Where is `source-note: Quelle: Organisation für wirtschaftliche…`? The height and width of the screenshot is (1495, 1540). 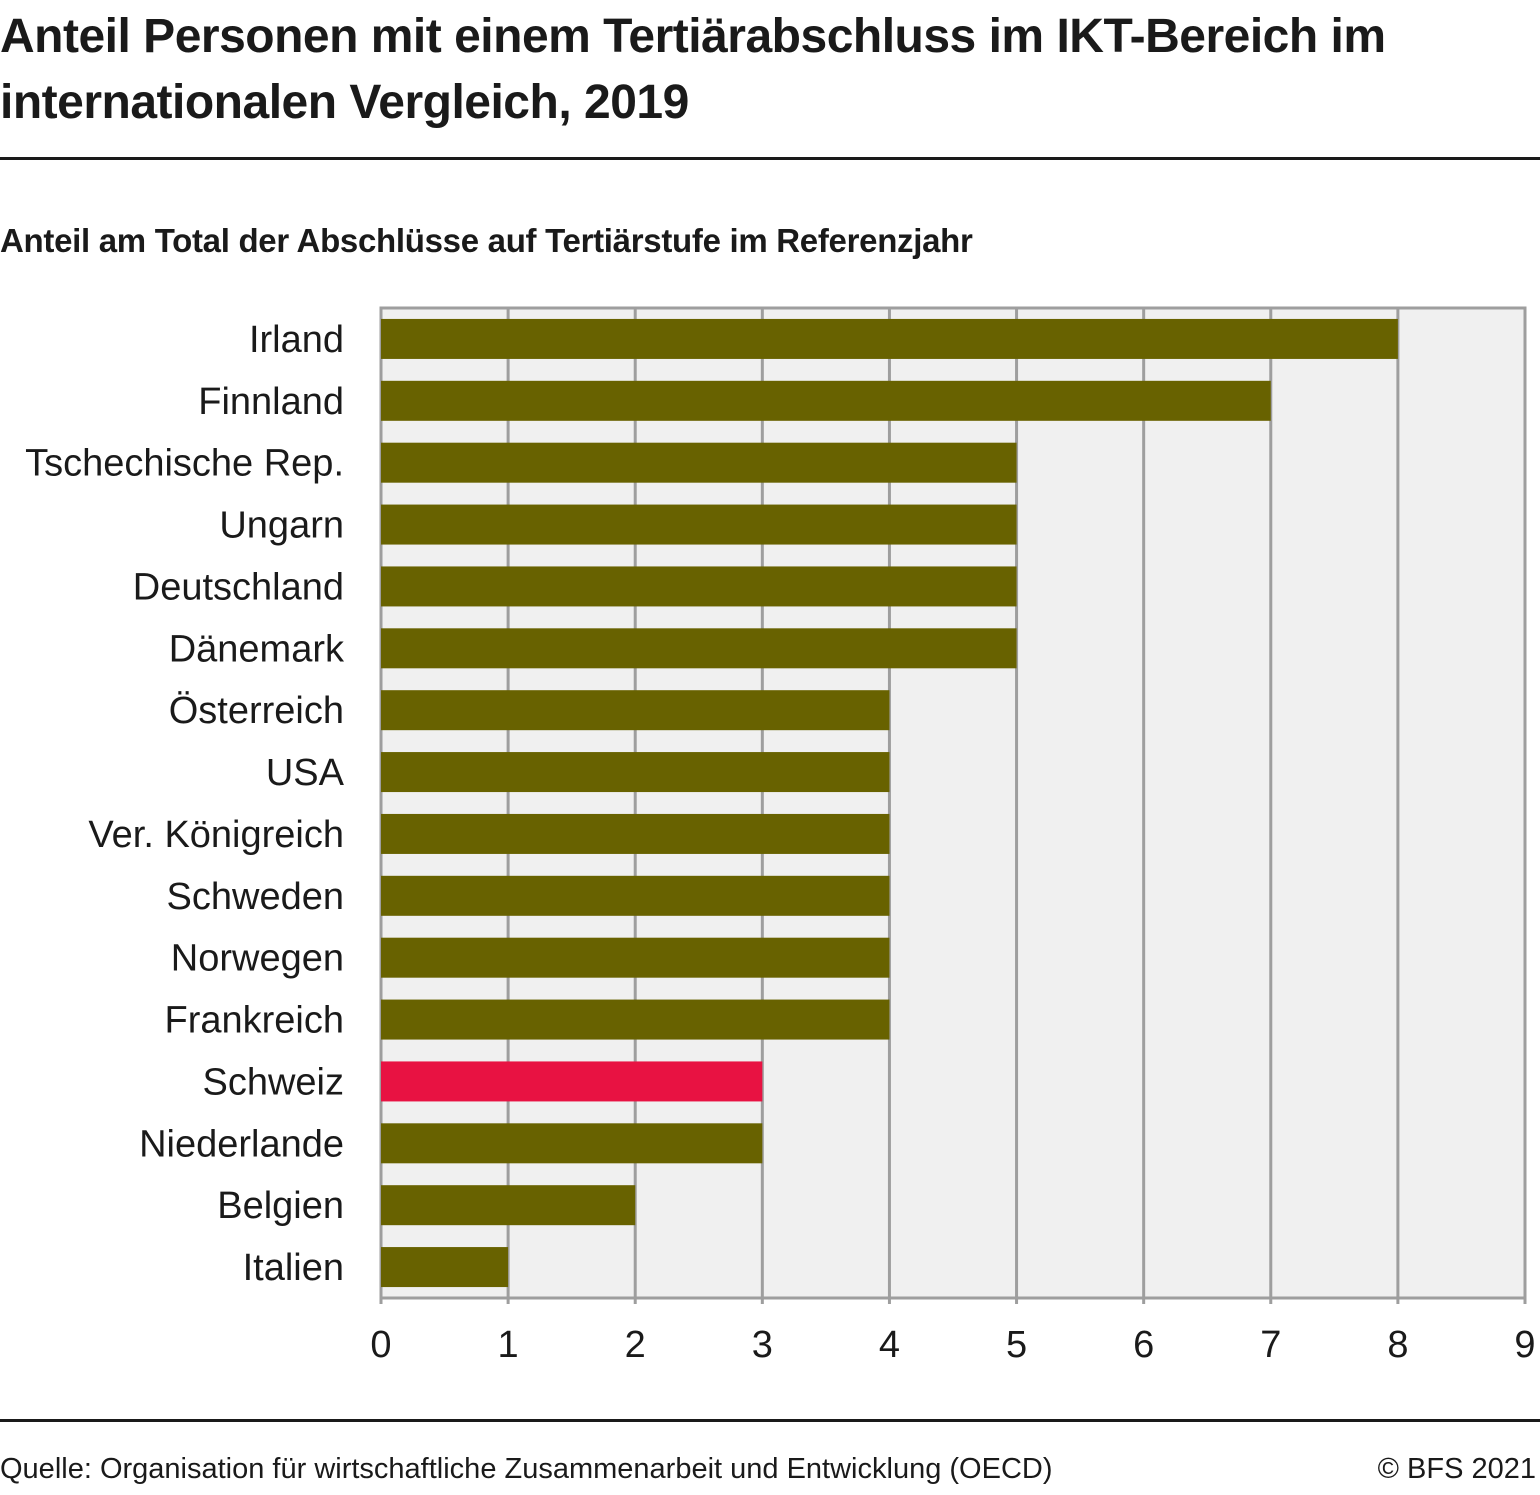 source-note: Quelle: Organisation für wirtschaftliche… is located at coordinates (526, 1469).